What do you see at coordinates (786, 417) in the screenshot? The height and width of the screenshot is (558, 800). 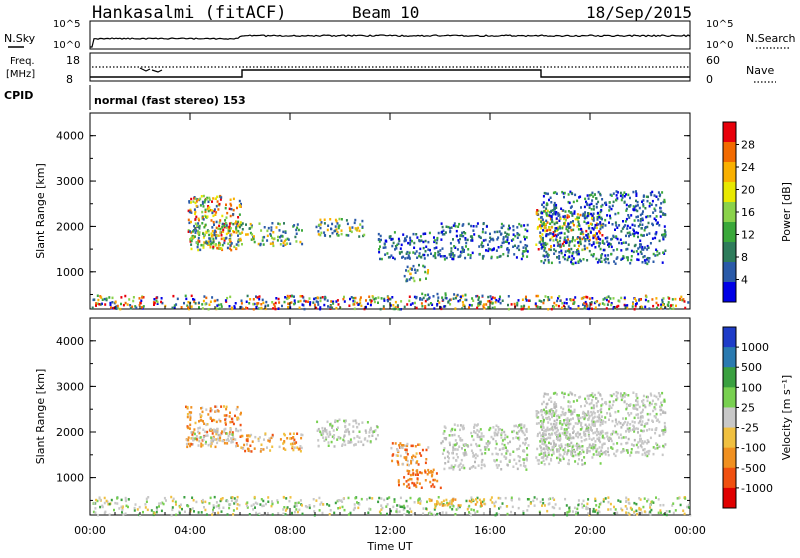 I see `velocity-colorbar-label: Velocity [m s⁻¹]` at bounding box center [786, 417].